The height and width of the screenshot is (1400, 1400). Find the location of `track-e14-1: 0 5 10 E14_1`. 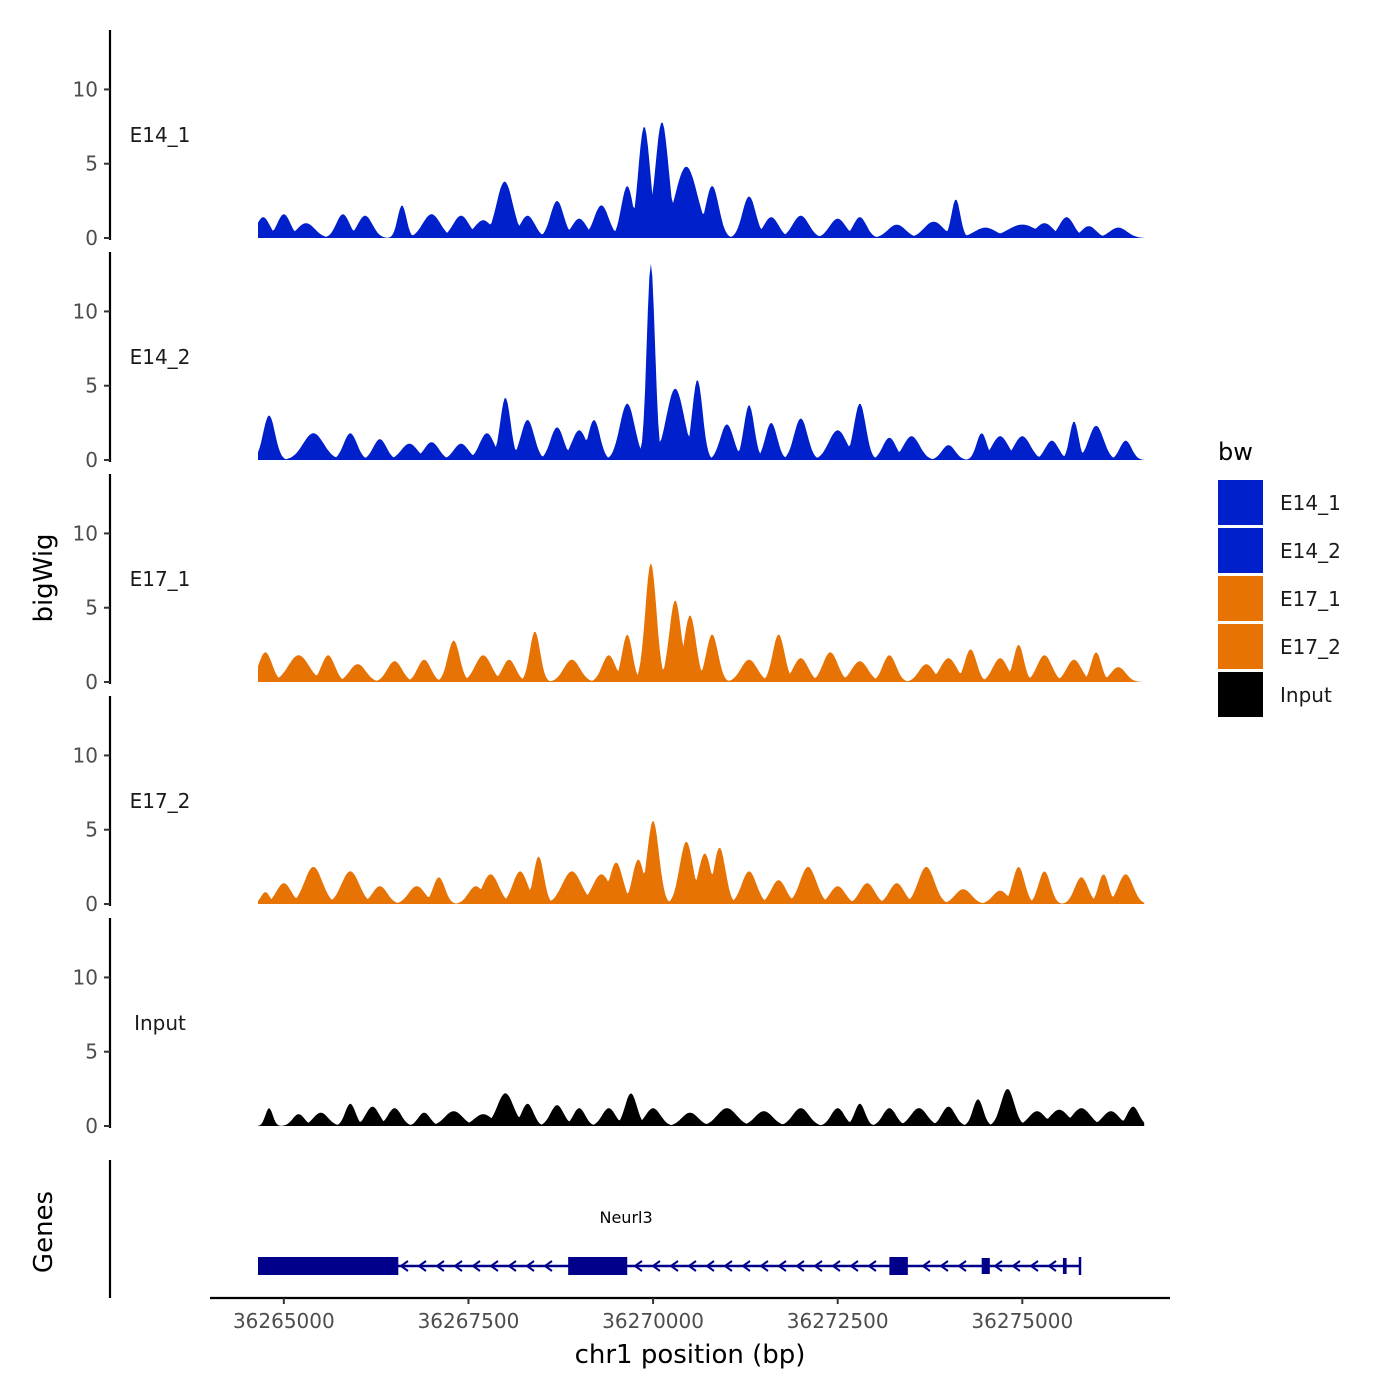

track-e14-1: 0 5 10 E14_1 is located at coordinates (609, 140).